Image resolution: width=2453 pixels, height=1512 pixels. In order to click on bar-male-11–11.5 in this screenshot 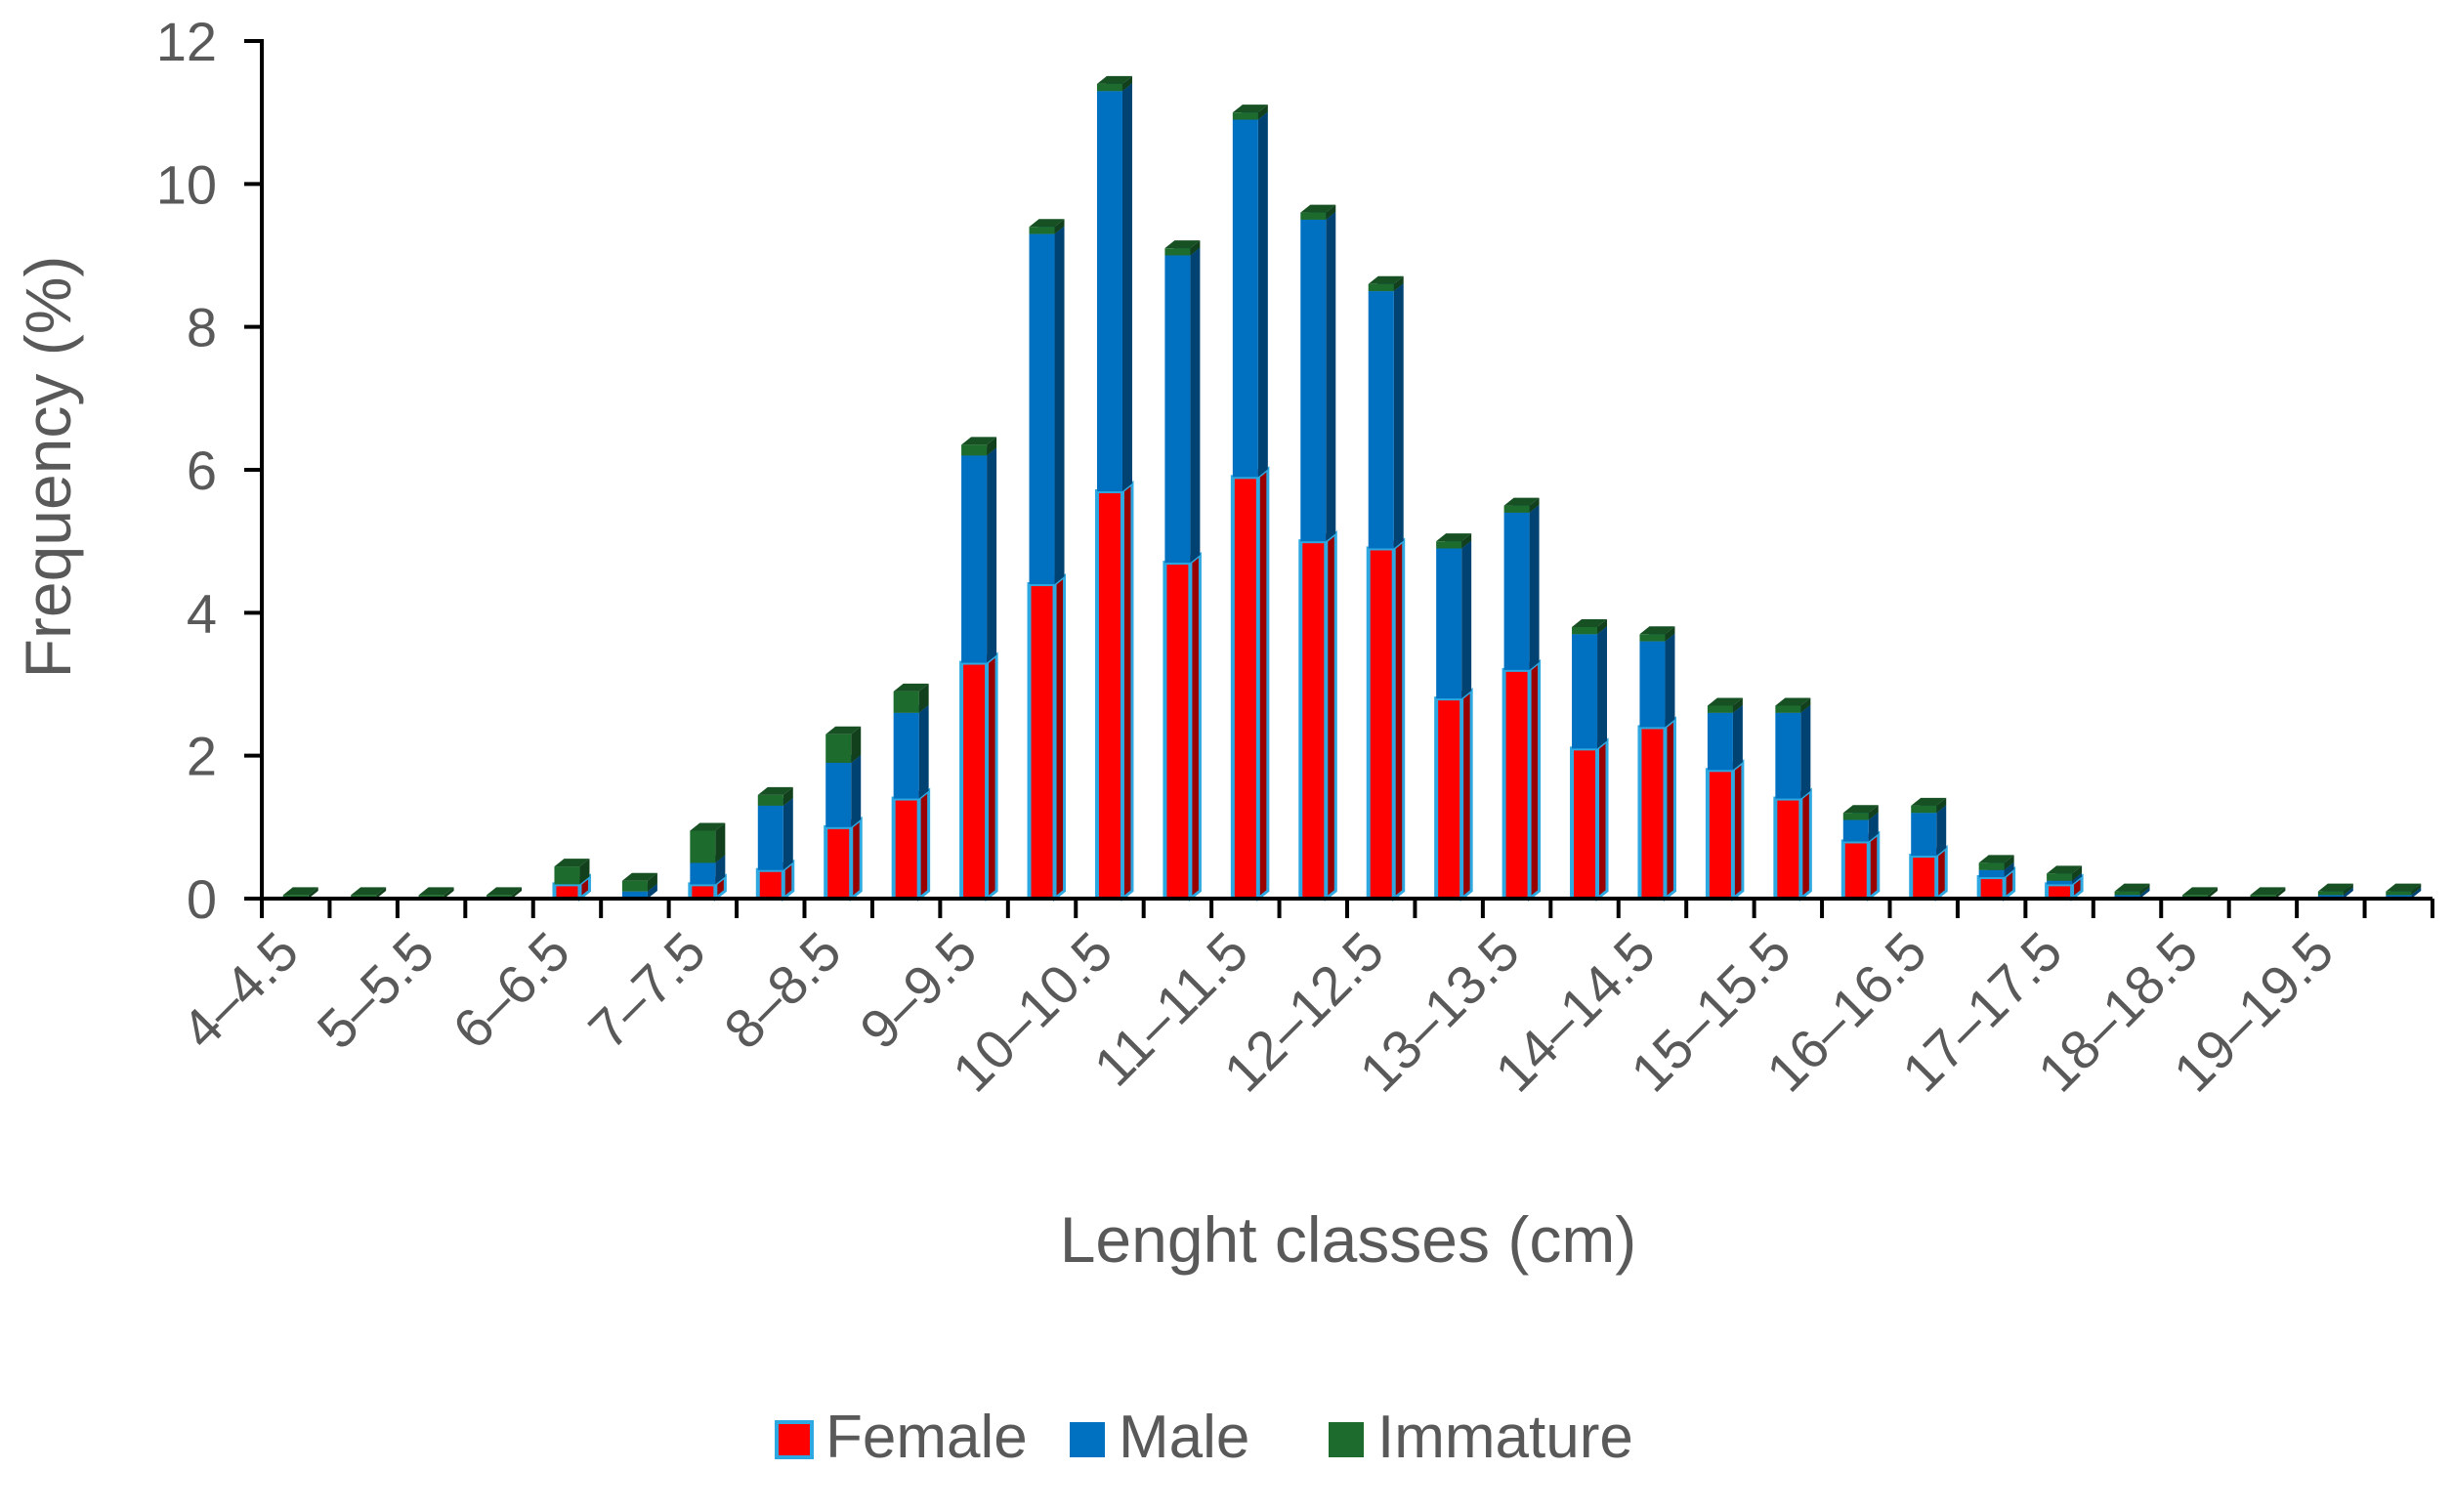, I will do `click(1250, 294)`.